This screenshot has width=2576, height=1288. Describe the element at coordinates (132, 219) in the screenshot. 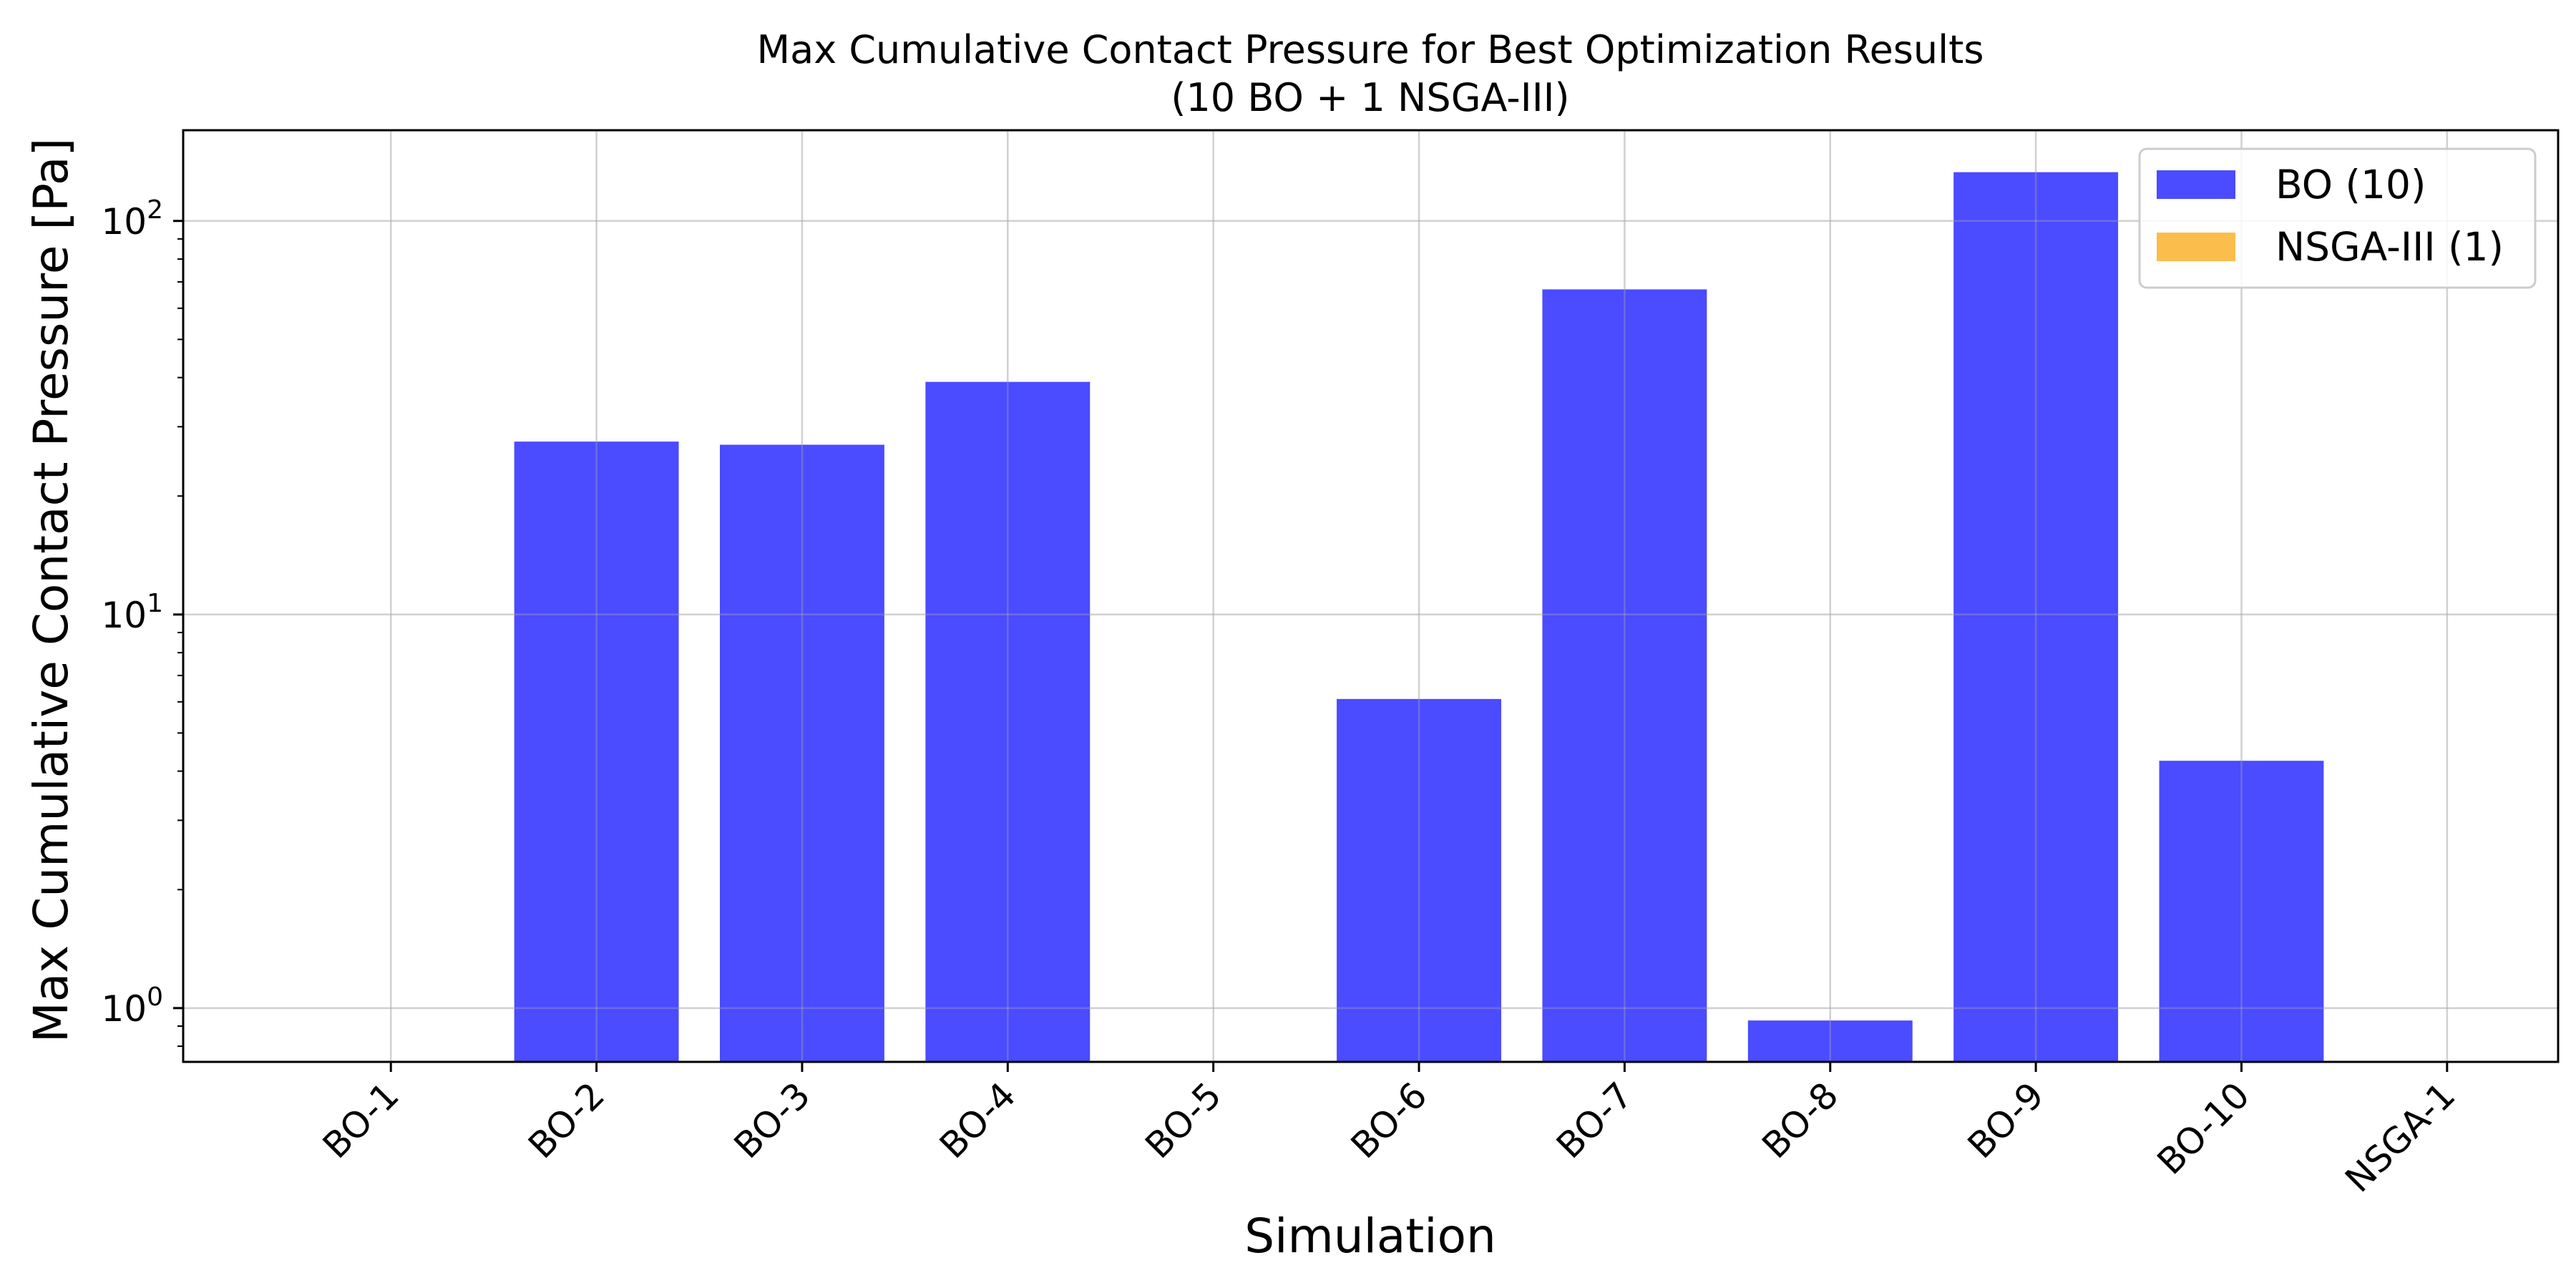

I see `y-tick-label: 10²` at that location.